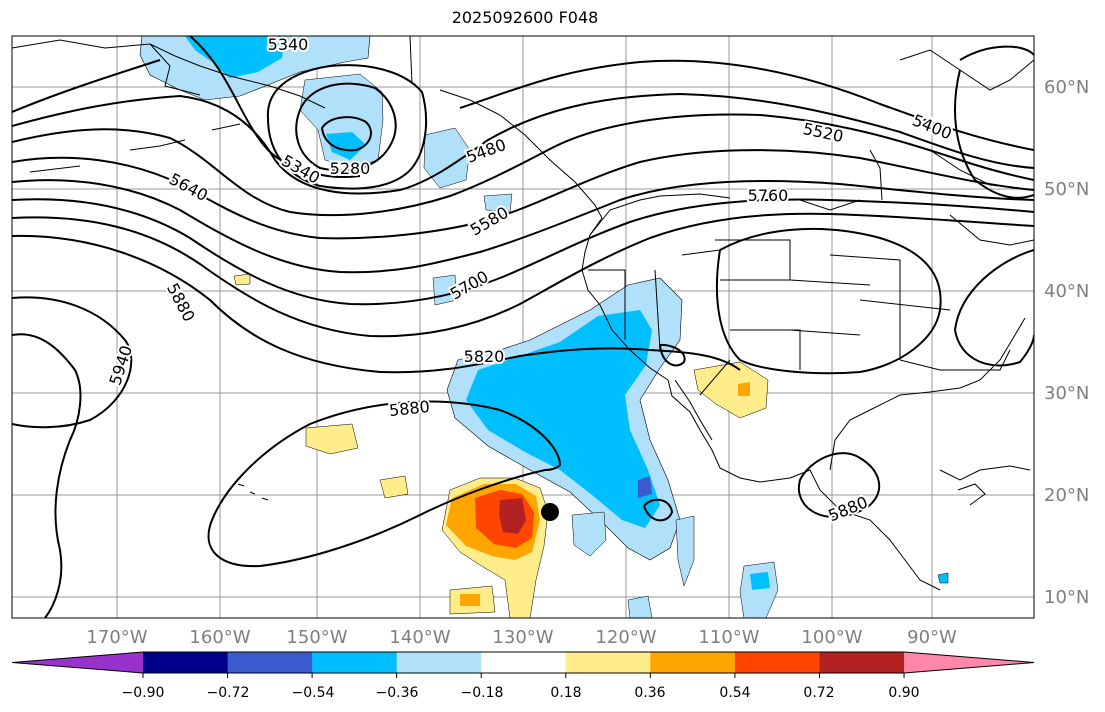 The width and height of the screenshot is (1105, 712). What do you see at coordinates (993, 206) in the screenshot?
I see `contour-ne` at bounding box center [993, 206].